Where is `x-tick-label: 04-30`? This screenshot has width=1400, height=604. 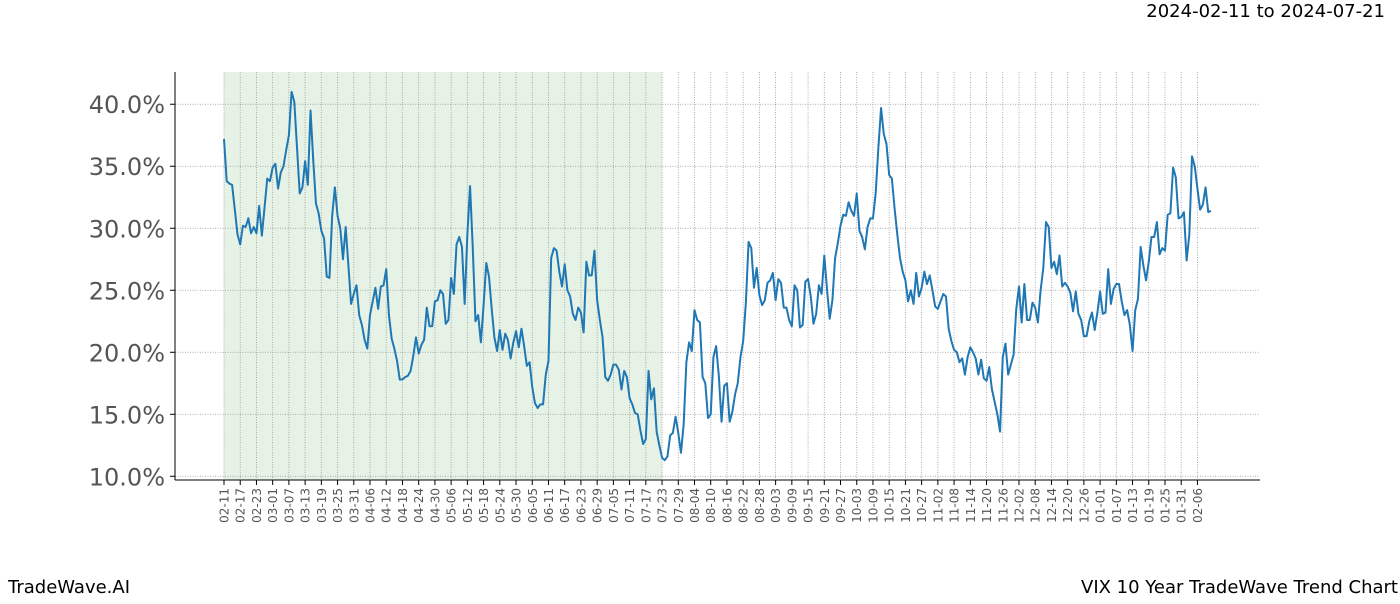
x-tick-label: 04-30 is located at coordinates (435, 505).